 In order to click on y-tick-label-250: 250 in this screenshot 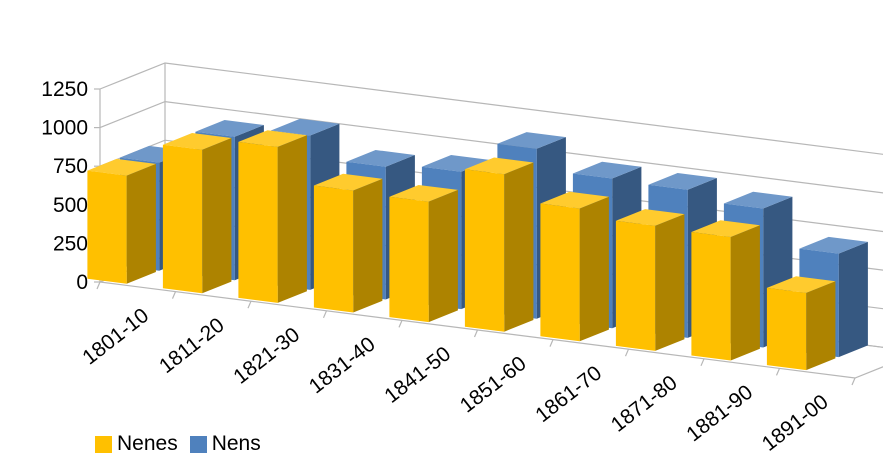, I will do `click(70, 243)`.